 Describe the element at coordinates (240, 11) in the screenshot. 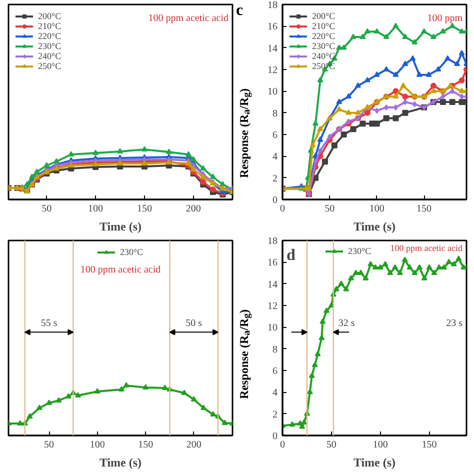

I see `text: c` at that location.